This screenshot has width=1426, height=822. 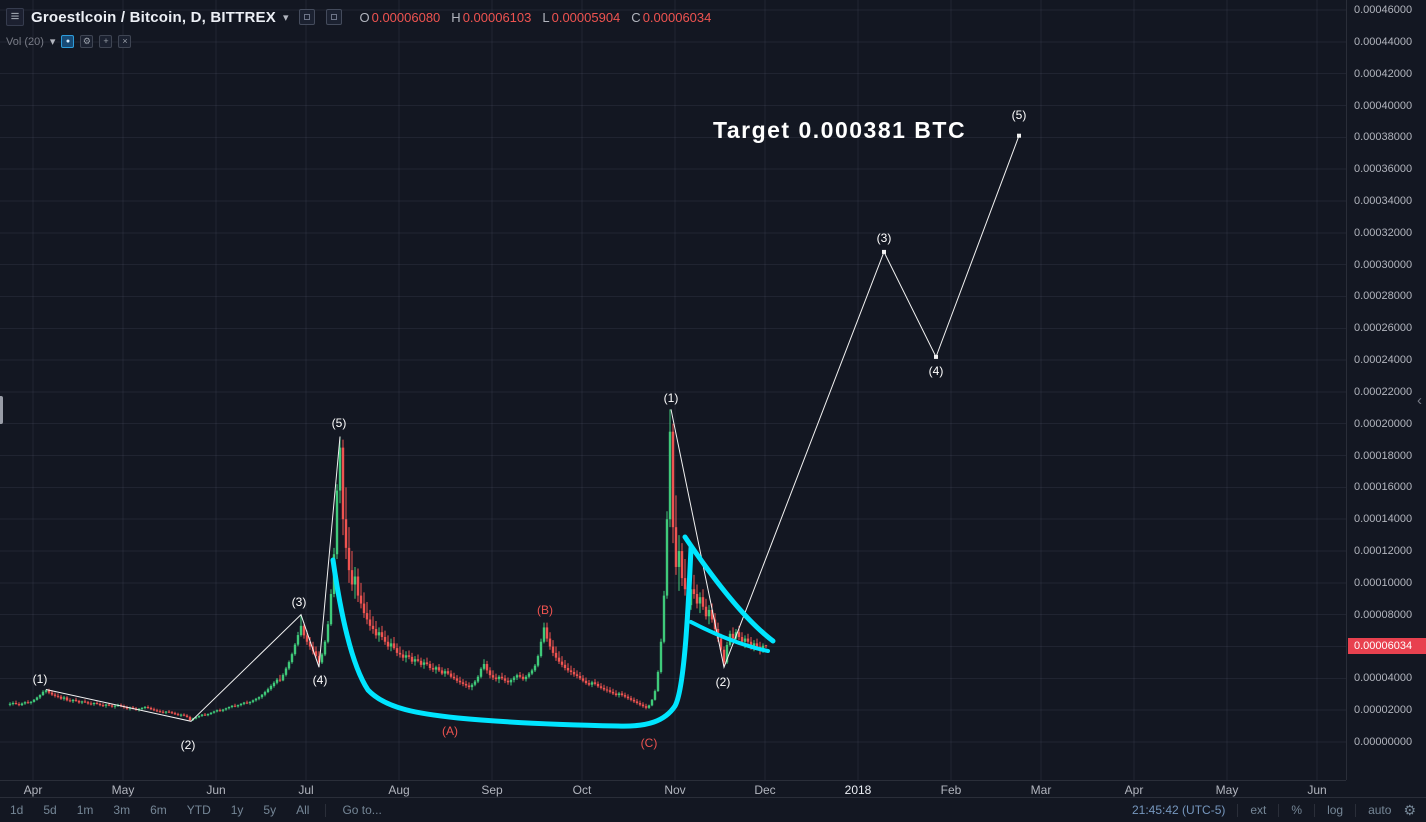 I want to click on price-axis-label: 0.00022000, so click(x=1383, y=391).